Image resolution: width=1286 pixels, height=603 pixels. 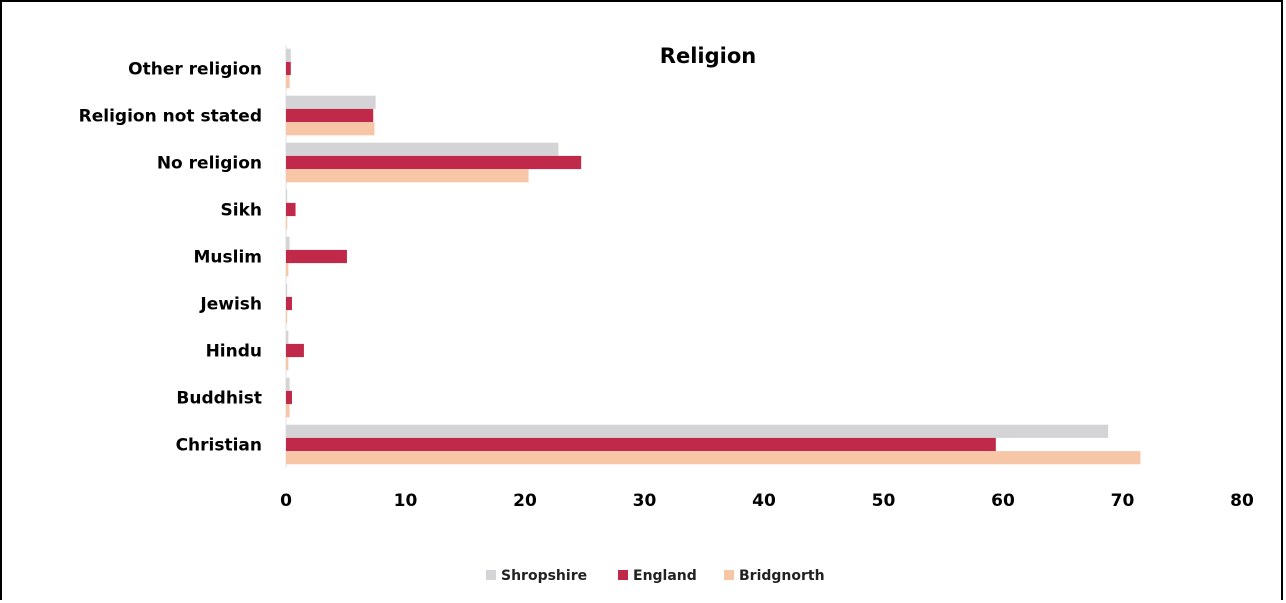 I want to click on bar-bridgnorth-hindu, so click(x=287, y=364).